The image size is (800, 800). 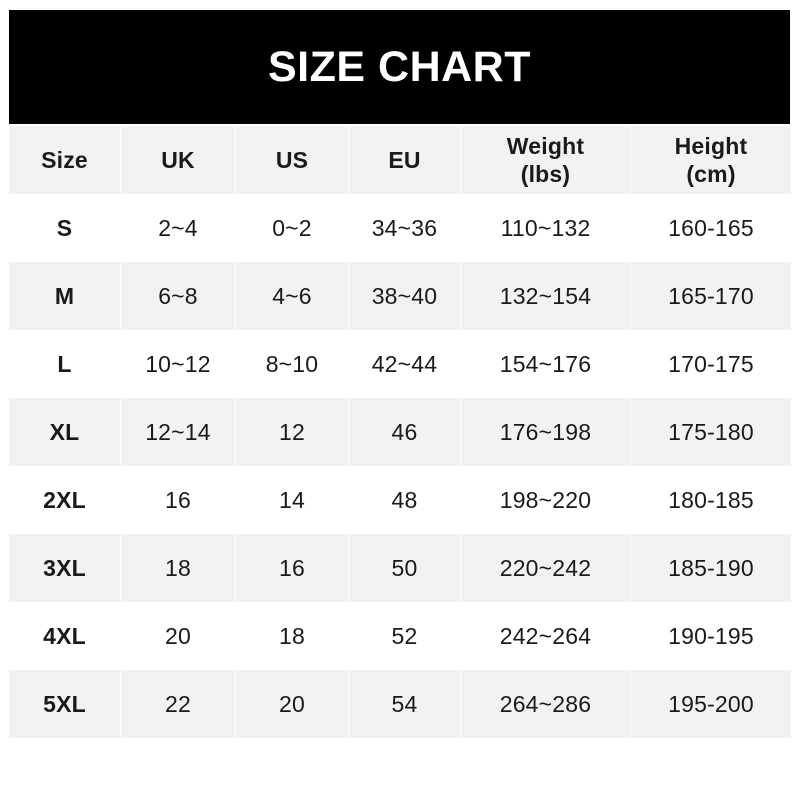 I want to click on table-row: XL 12~14 12 46 176~198 175-180, so click(x=400, y=432).